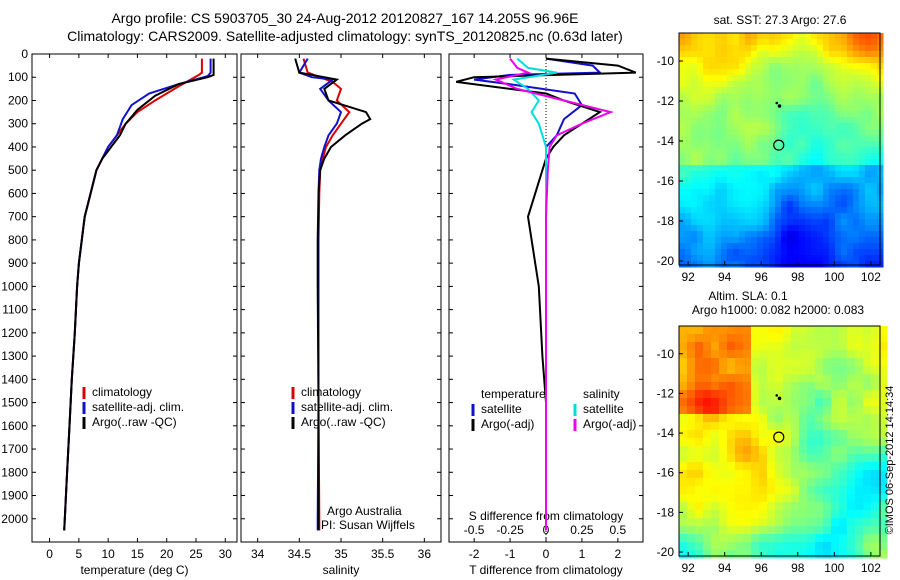  Describe the element at coordinates (18, 217) in the screenshot. I see `depth-tick-label: 700` at that location.